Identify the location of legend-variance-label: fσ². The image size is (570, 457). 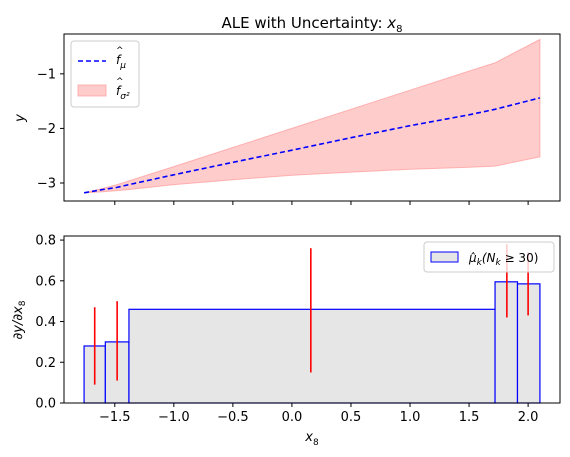
(123, 93).